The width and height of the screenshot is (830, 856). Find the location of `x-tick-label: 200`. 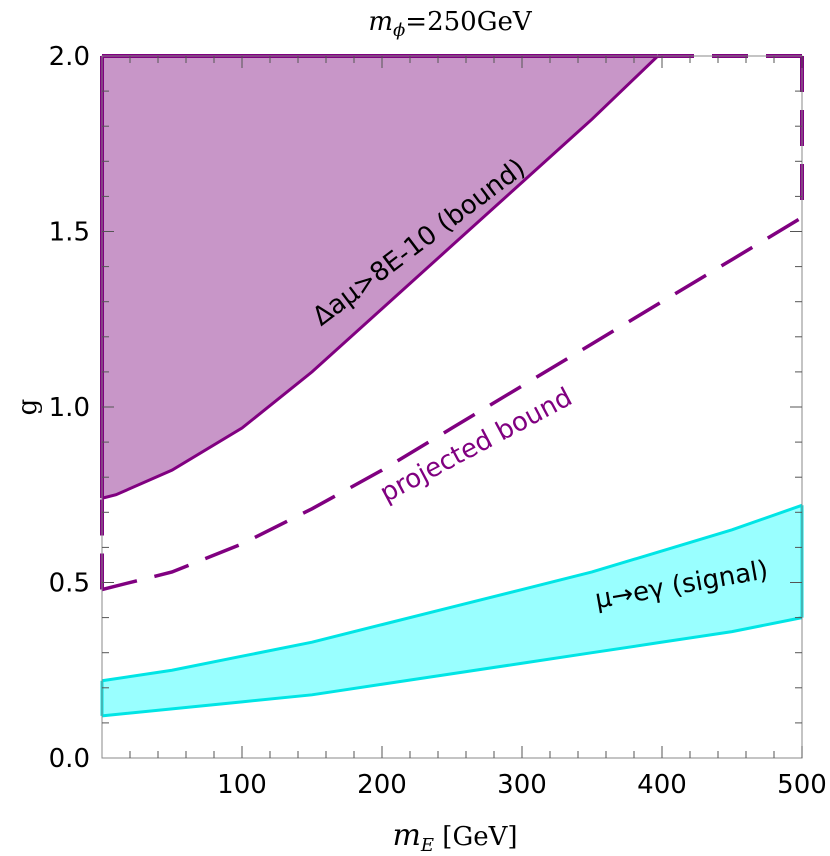

x-tick-label: 200 is located at coordinates (382, 785).